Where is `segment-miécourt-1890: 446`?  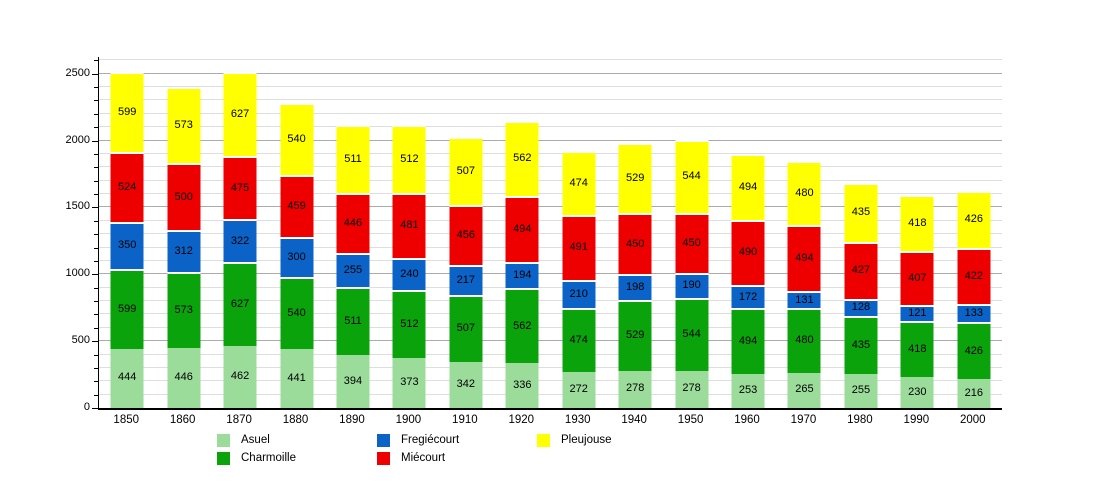
segment-miécourt-1890: 446 is located at coordinates (353, 223).